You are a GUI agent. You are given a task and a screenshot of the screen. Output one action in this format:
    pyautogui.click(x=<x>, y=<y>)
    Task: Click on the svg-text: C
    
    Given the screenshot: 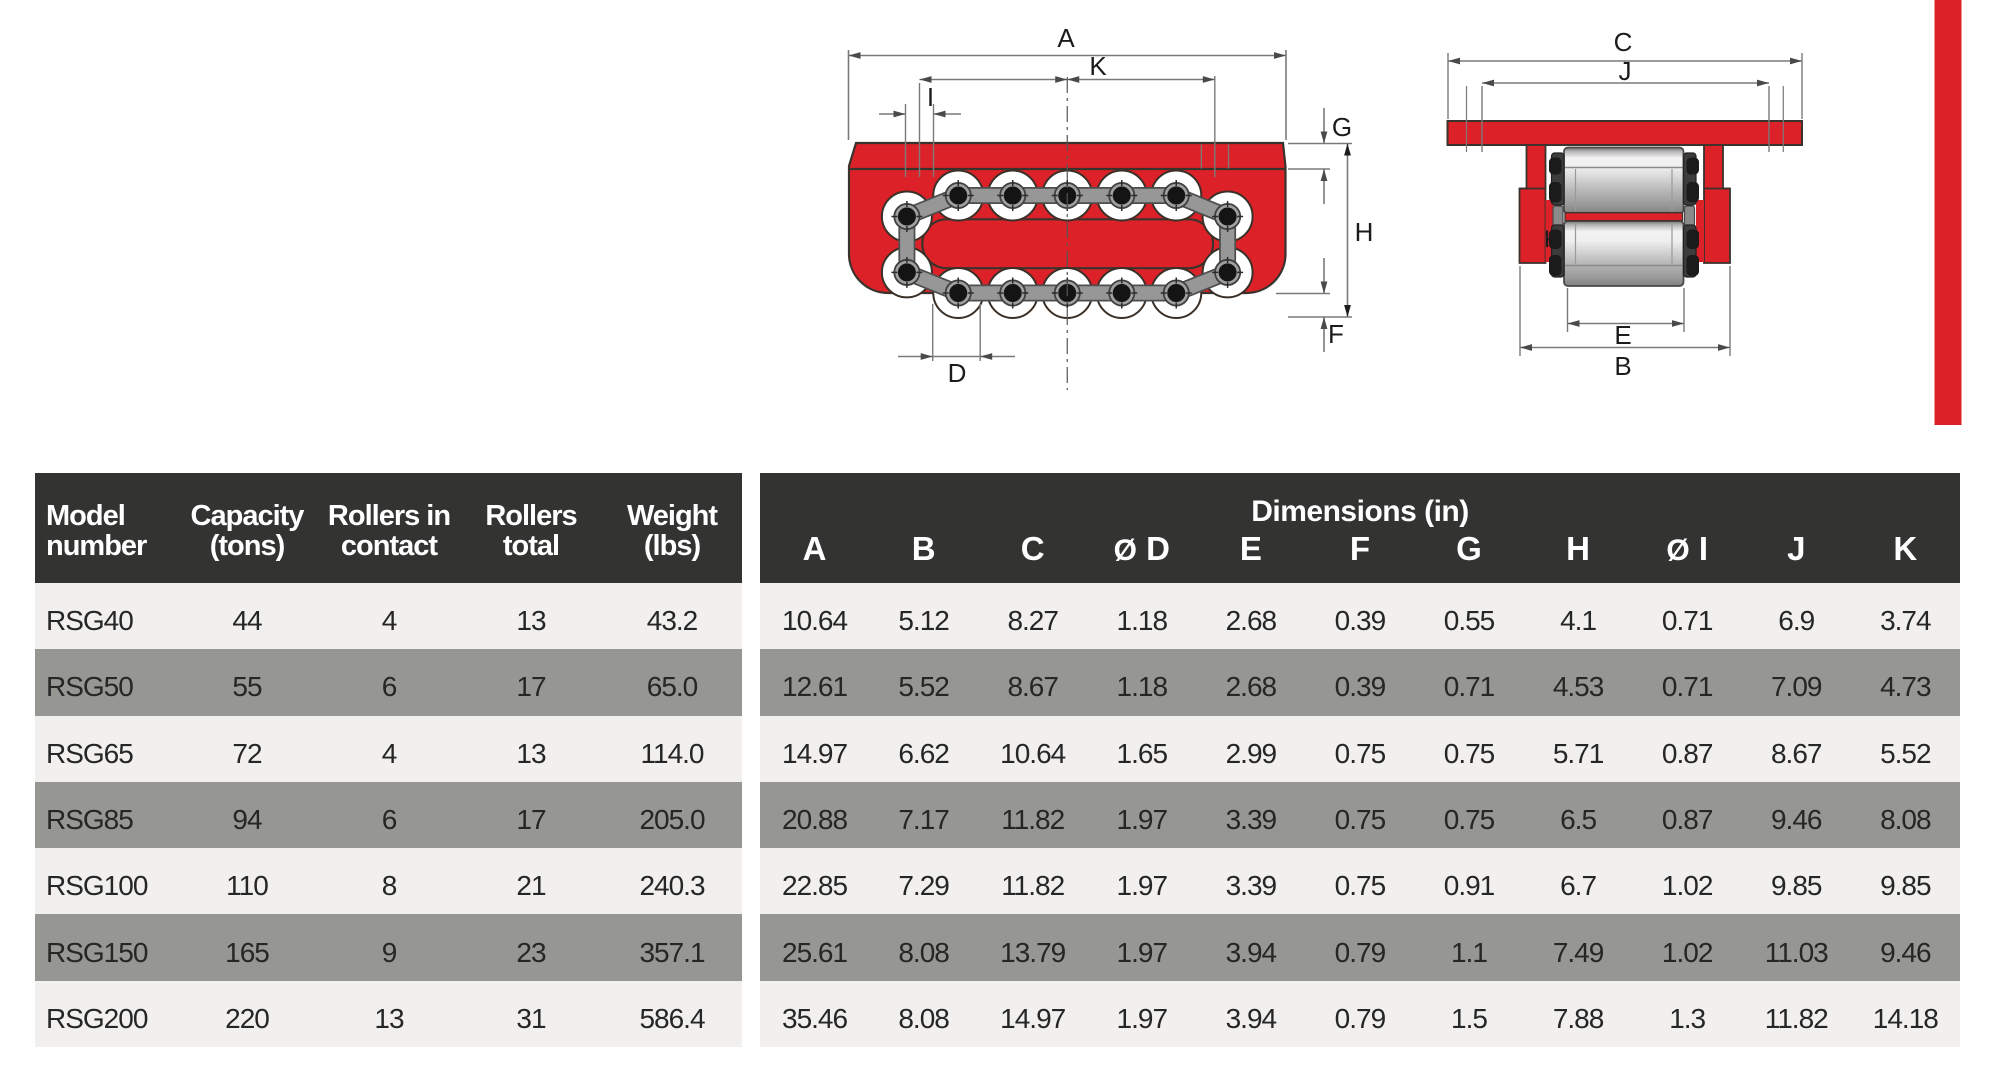 What is the action you would take?
    pyautogui.click(x=1623, y=42)
    